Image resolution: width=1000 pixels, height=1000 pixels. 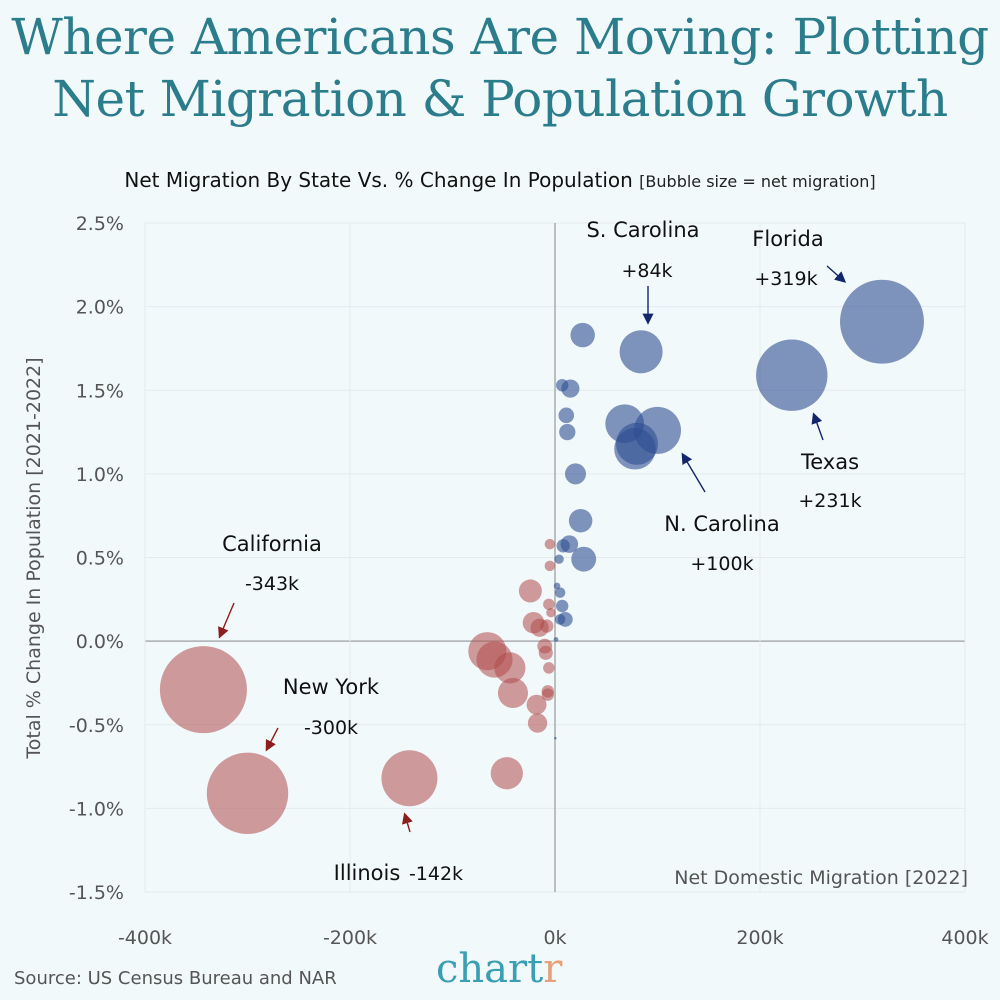 I want to click on y-tick-label: 0.5%, so click(x=100, y=559).